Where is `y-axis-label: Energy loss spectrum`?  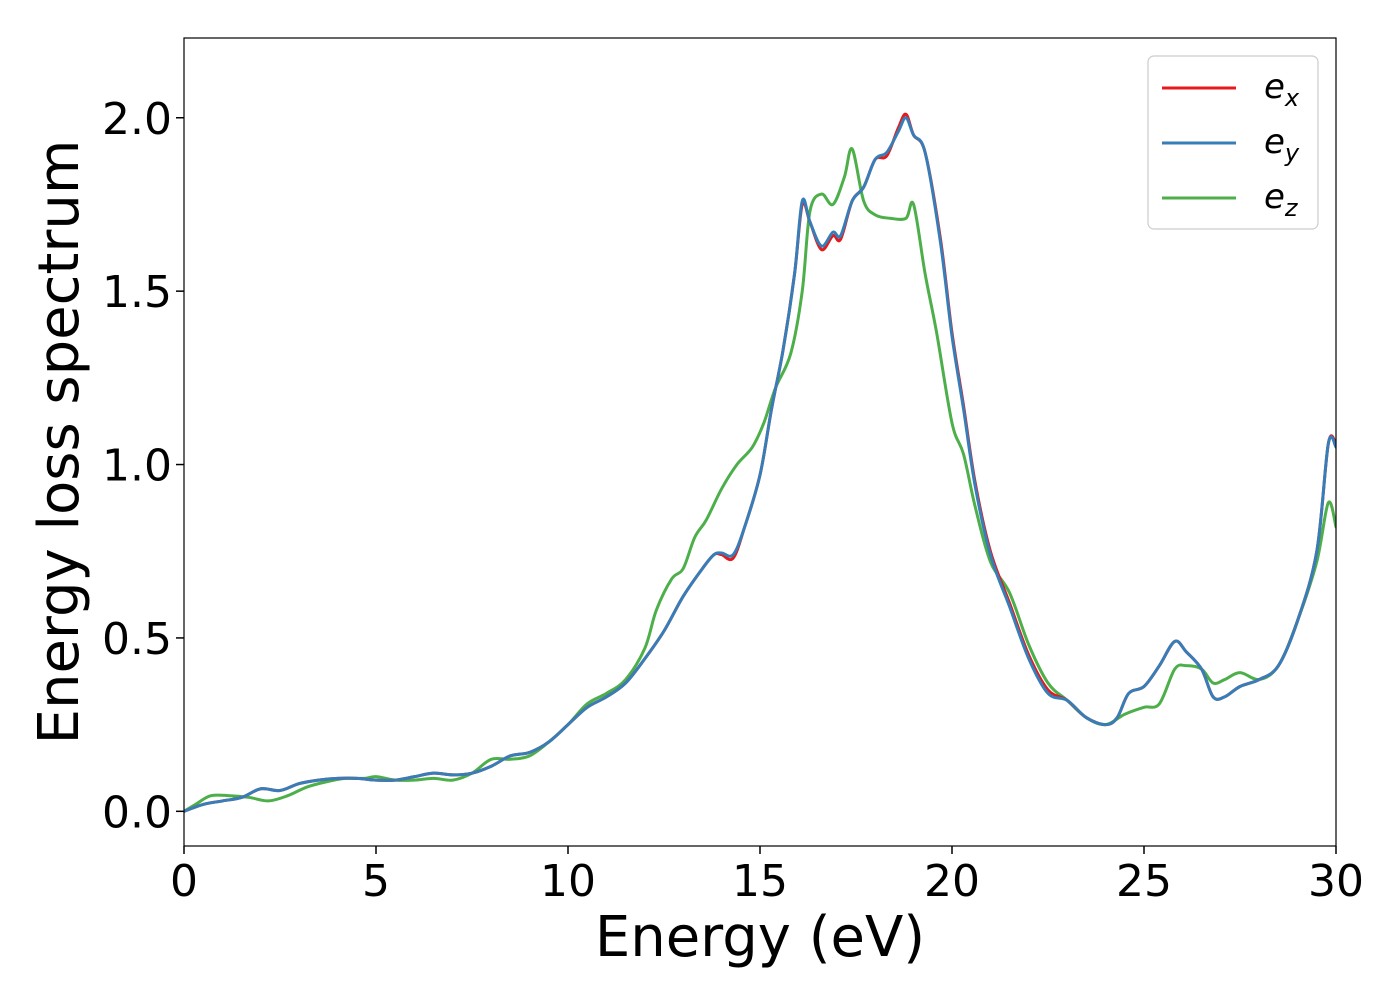
y-axis-label: Energy loss spectrum is located at coordinates (59, 442).